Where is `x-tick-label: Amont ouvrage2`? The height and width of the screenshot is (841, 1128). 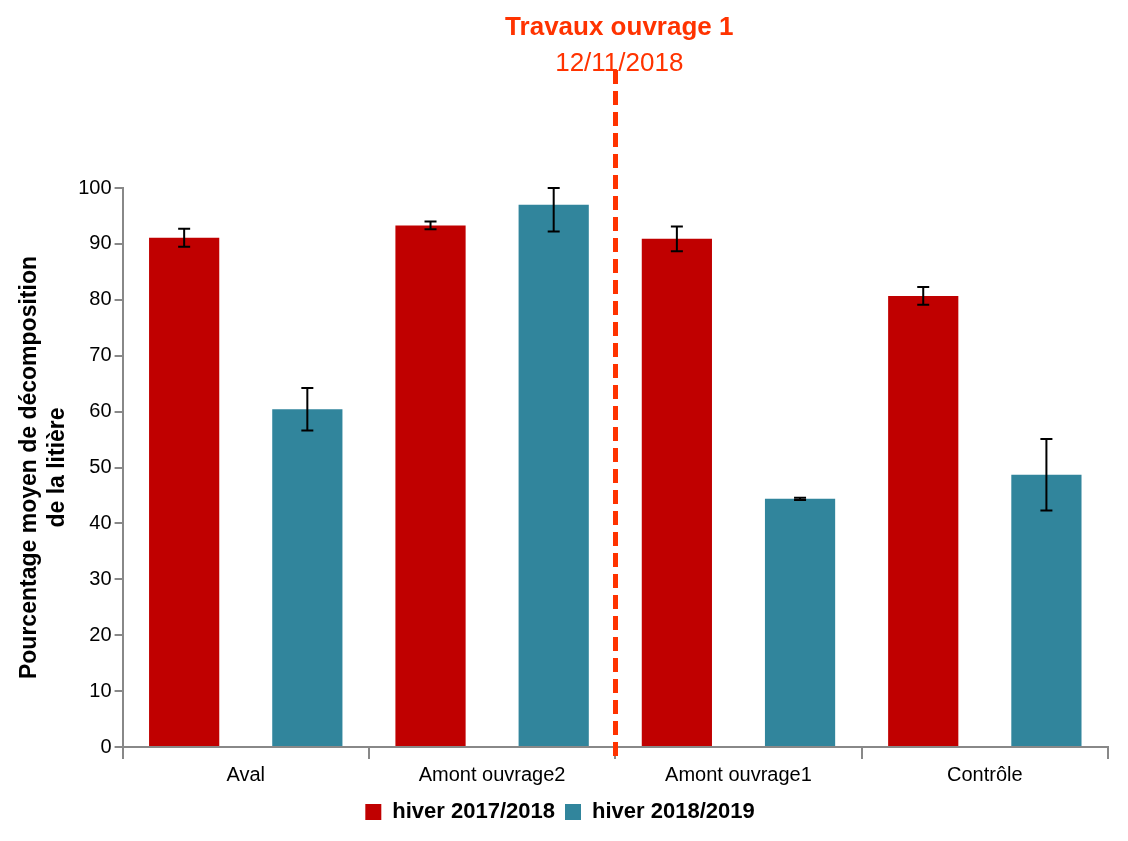 x-tick-label: Amont ouvrage2 is located at coordinates (492, 773).